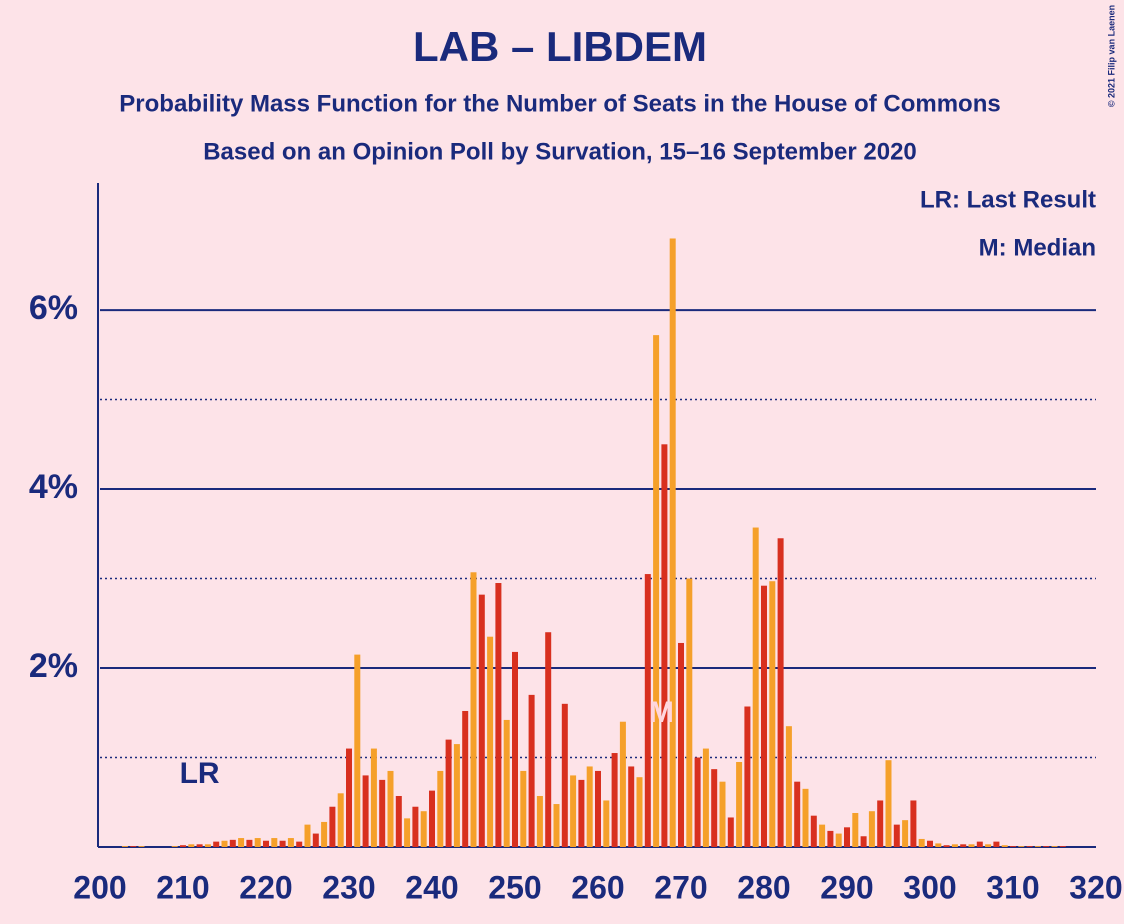 The width and height of the screenshot is (1124, 924). Describe the element at coordinates (99, 887) in the screenshot. I see `x-tick-label: 200` at that location.